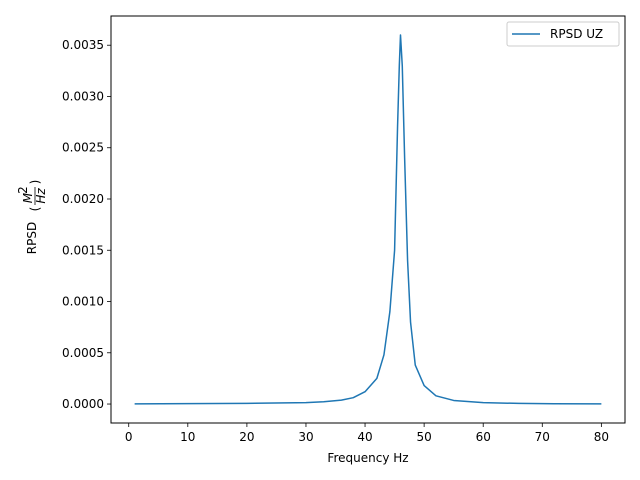 The image size is (640, 480). What do you see at coordinates (129, 437) in the screenshot?
I see `x-tick-label: 0` at bounding box center [129, 437].